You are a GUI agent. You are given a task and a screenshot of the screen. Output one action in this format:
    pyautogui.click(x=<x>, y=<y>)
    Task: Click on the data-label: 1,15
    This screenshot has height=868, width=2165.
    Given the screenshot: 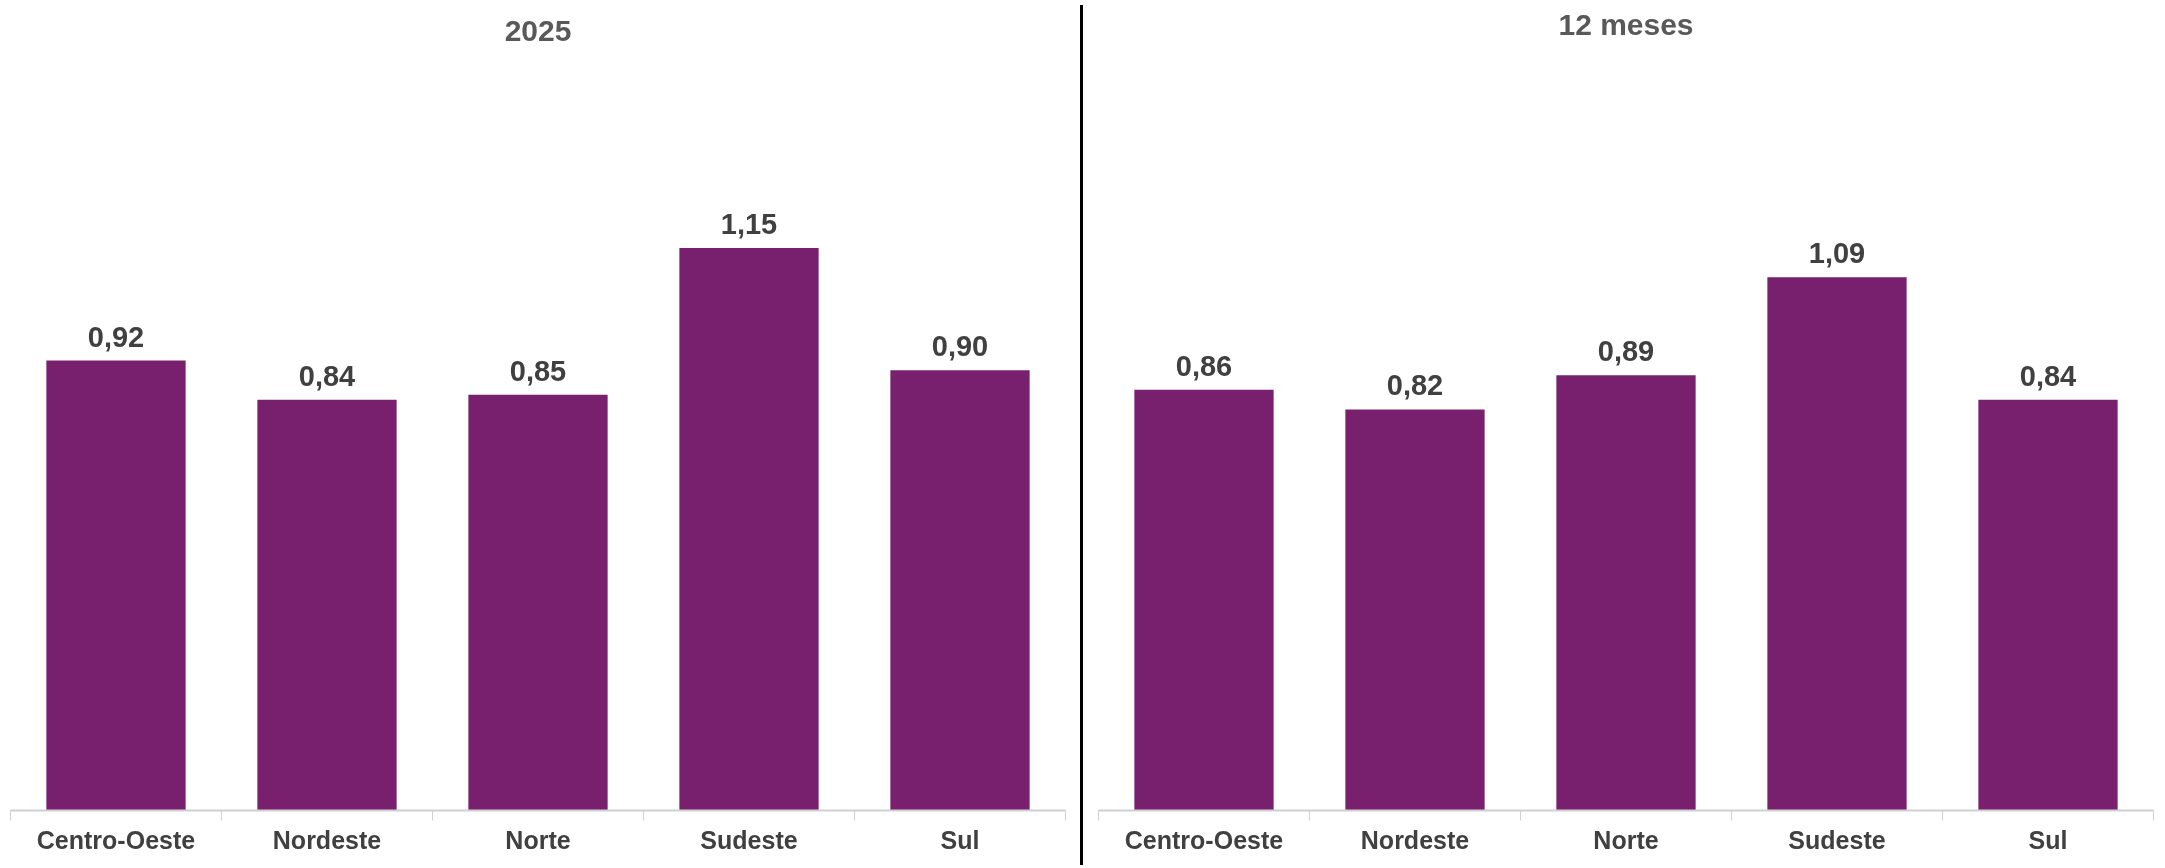 What is the action you would take?
    pyautogui.click(x=749, y=224)
    